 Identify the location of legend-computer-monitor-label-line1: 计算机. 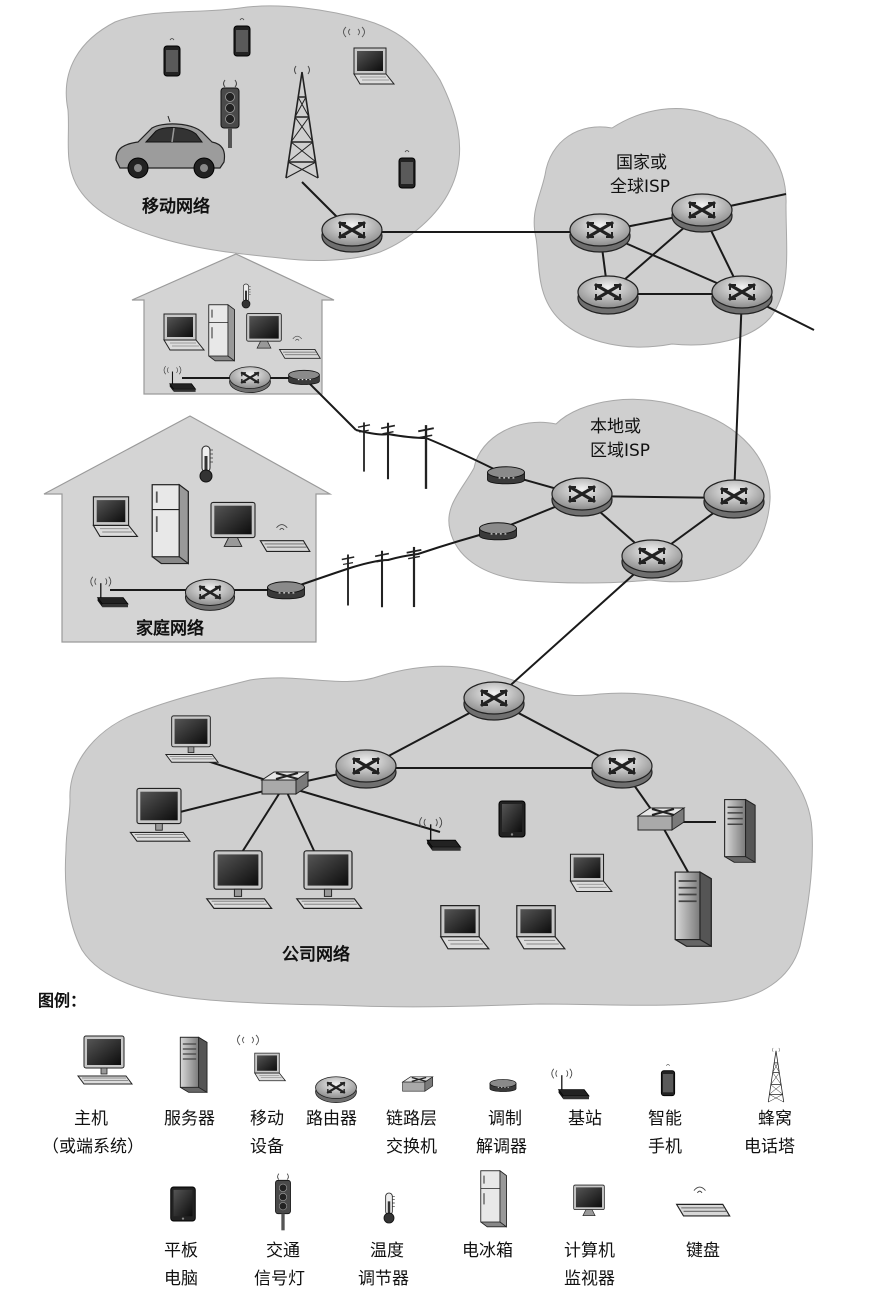
(589, 1251).